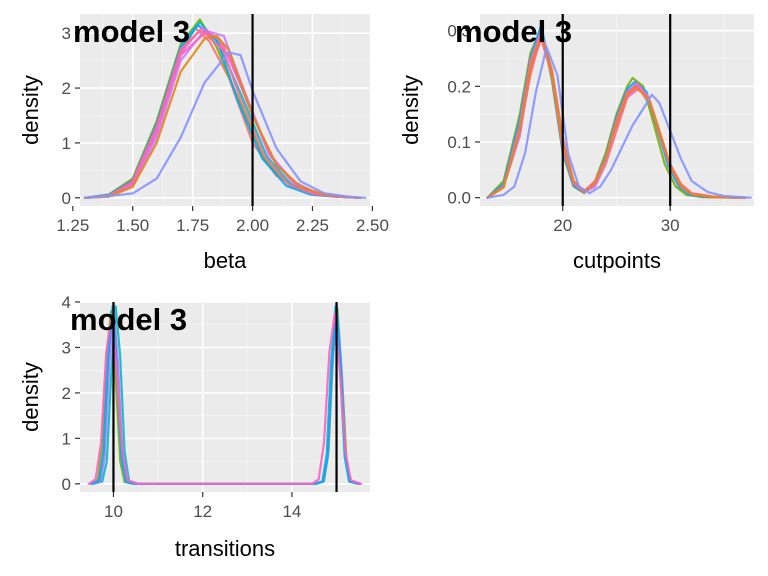  What do you see at coordinates (459, 142) in the screenshot?
I see `y-tick-label: 0.1` at bounding box center [459, 142].